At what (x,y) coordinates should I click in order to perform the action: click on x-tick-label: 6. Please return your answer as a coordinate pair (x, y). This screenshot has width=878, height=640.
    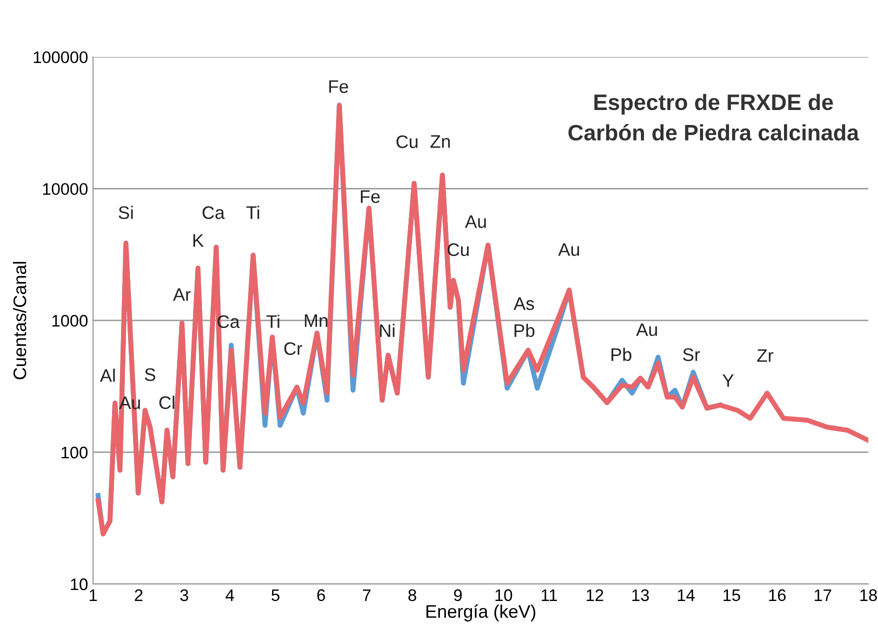
    Looking at the image, I should click on (321, 595).